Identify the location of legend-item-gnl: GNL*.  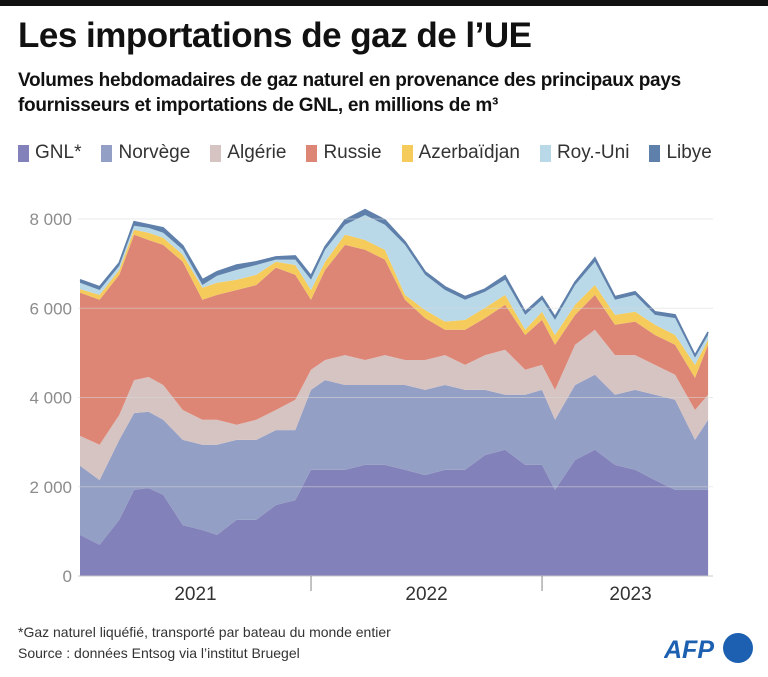
(49, 153).